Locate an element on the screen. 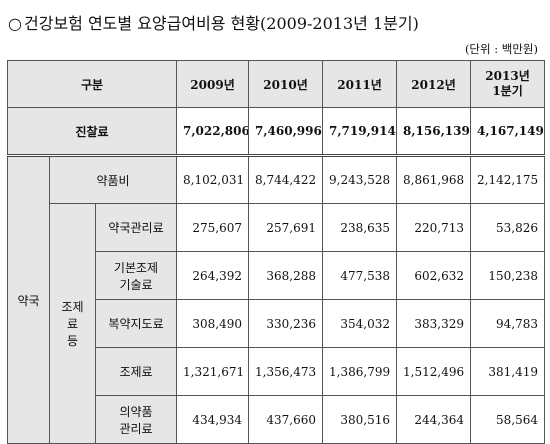 The width and height of the screenshot is (550, 444). cell: 383,329 is located at coordinates (434, 323).